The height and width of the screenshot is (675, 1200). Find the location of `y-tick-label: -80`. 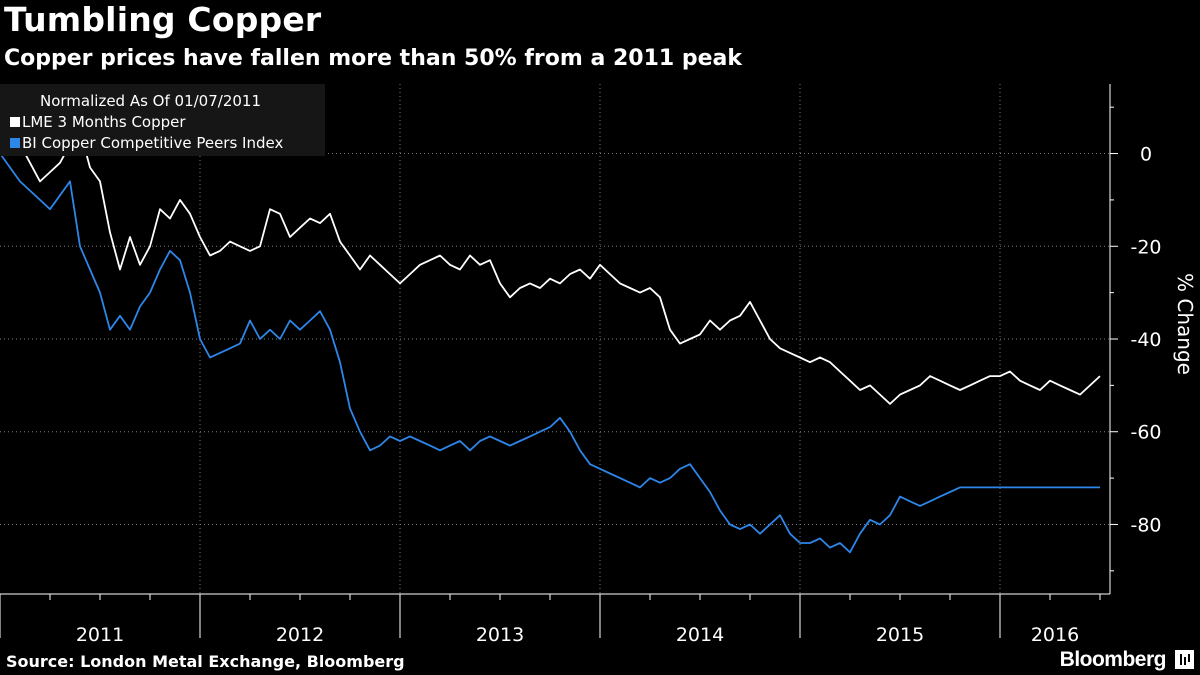

y-tick-label: -80 is located at coordinates (1145, 525).